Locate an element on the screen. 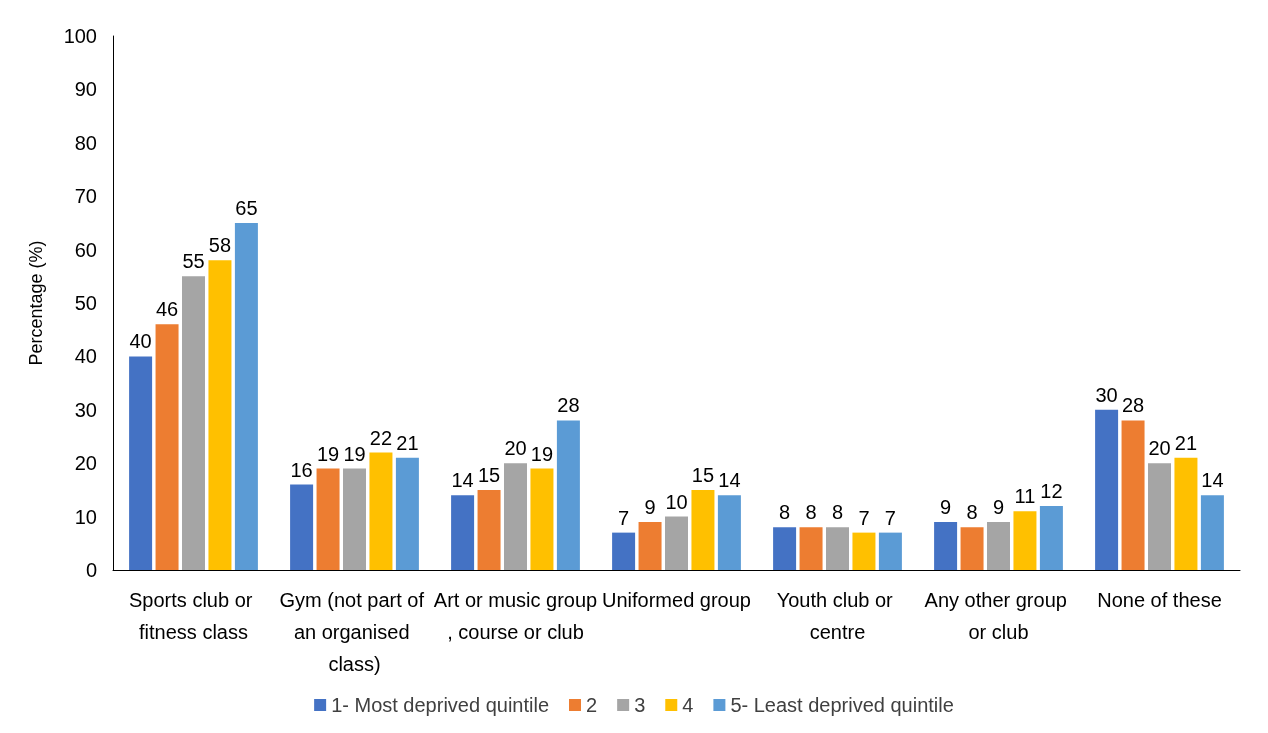 Image resolution: width=1268 pixels, height=733 pixels. data-label: 10 is located at coordinates (676, 501).